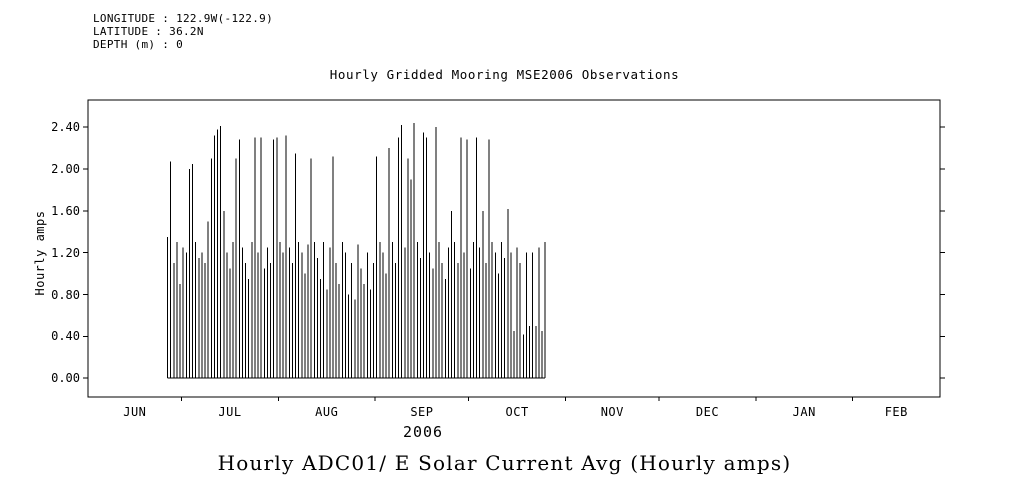 This screenshot has width=1009, height=504. I want to click on x-tick-label: JAN, so click(804, 412).